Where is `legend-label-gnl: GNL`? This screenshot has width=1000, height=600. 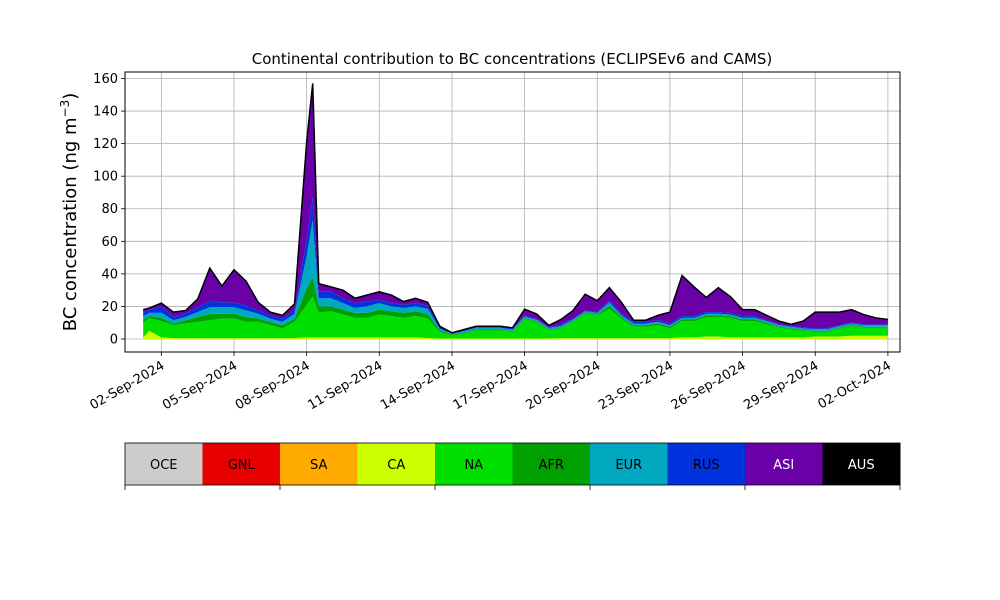
legend-label-gnl: GNL is located at coordinates (242, 465).